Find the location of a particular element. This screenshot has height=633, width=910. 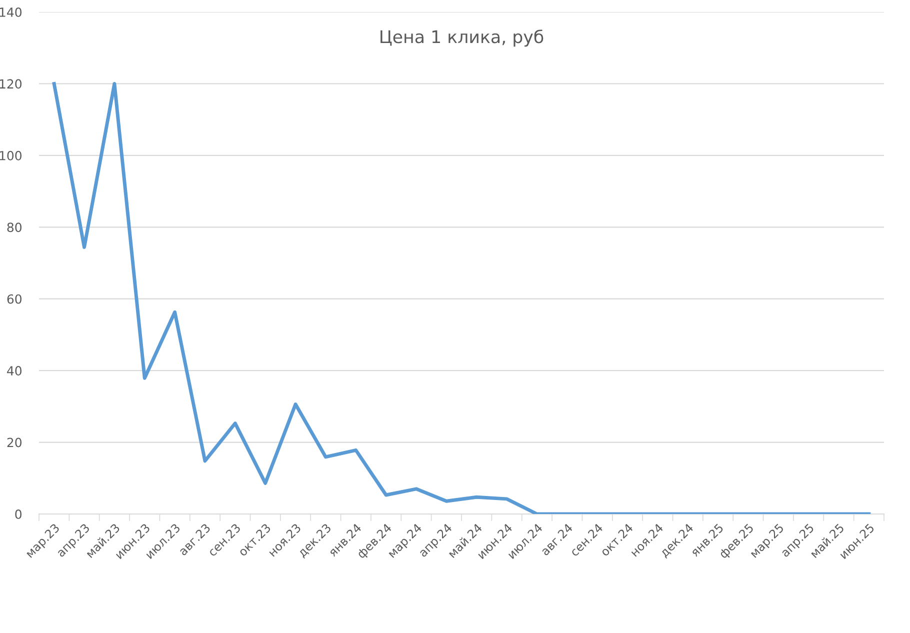

y-tick-label: 120 is located at coordinates (11, 84).